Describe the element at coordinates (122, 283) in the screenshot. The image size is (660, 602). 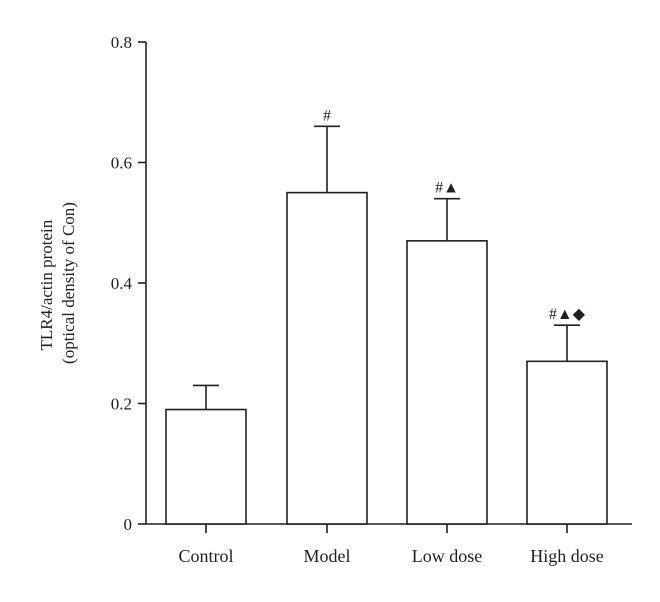
I see `y-tick-label: 0.4` at that location.